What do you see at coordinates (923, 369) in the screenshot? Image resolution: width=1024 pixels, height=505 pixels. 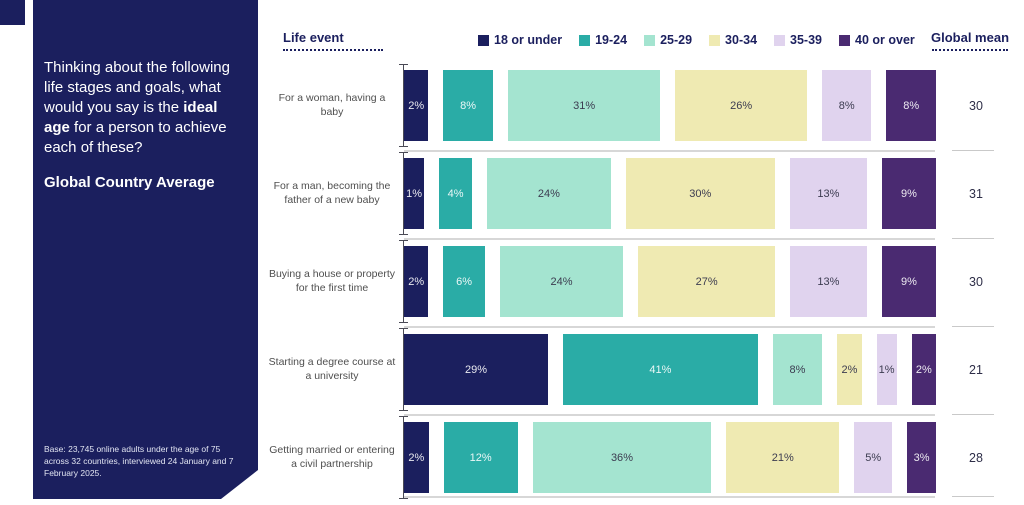 I see `bar-segment-40-or-over: 2%` at bounding box center [923, 369].